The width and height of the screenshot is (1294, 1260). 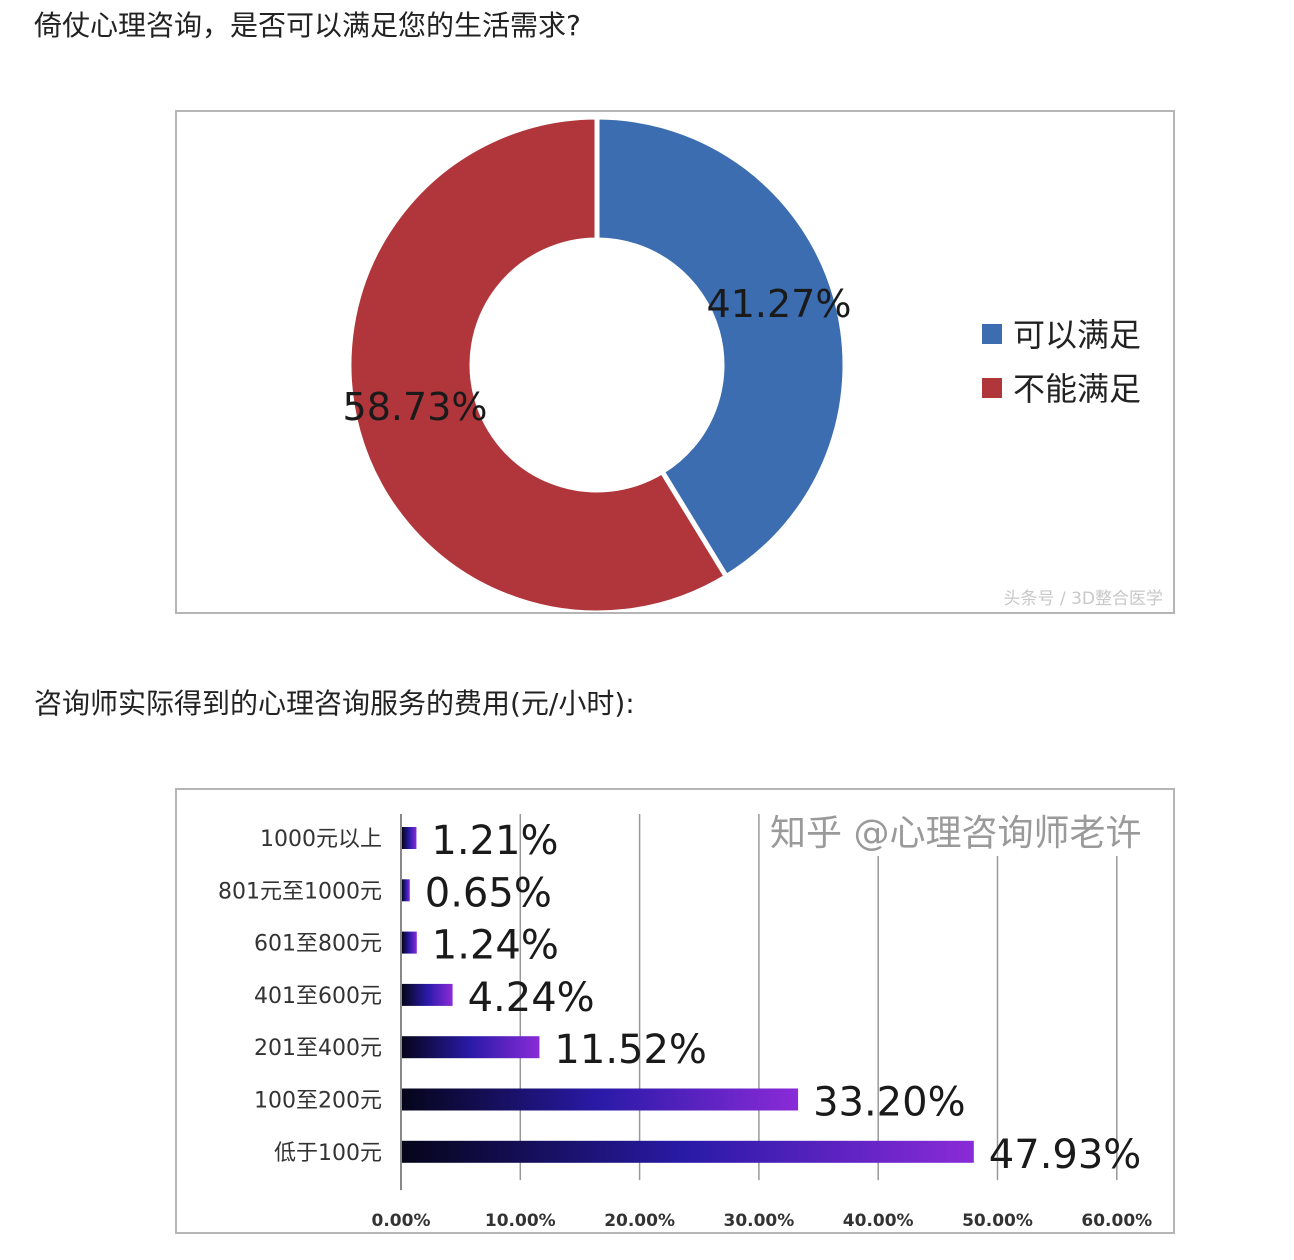 I want to click on category-label: 401至600元, so click(x=318, y=996).